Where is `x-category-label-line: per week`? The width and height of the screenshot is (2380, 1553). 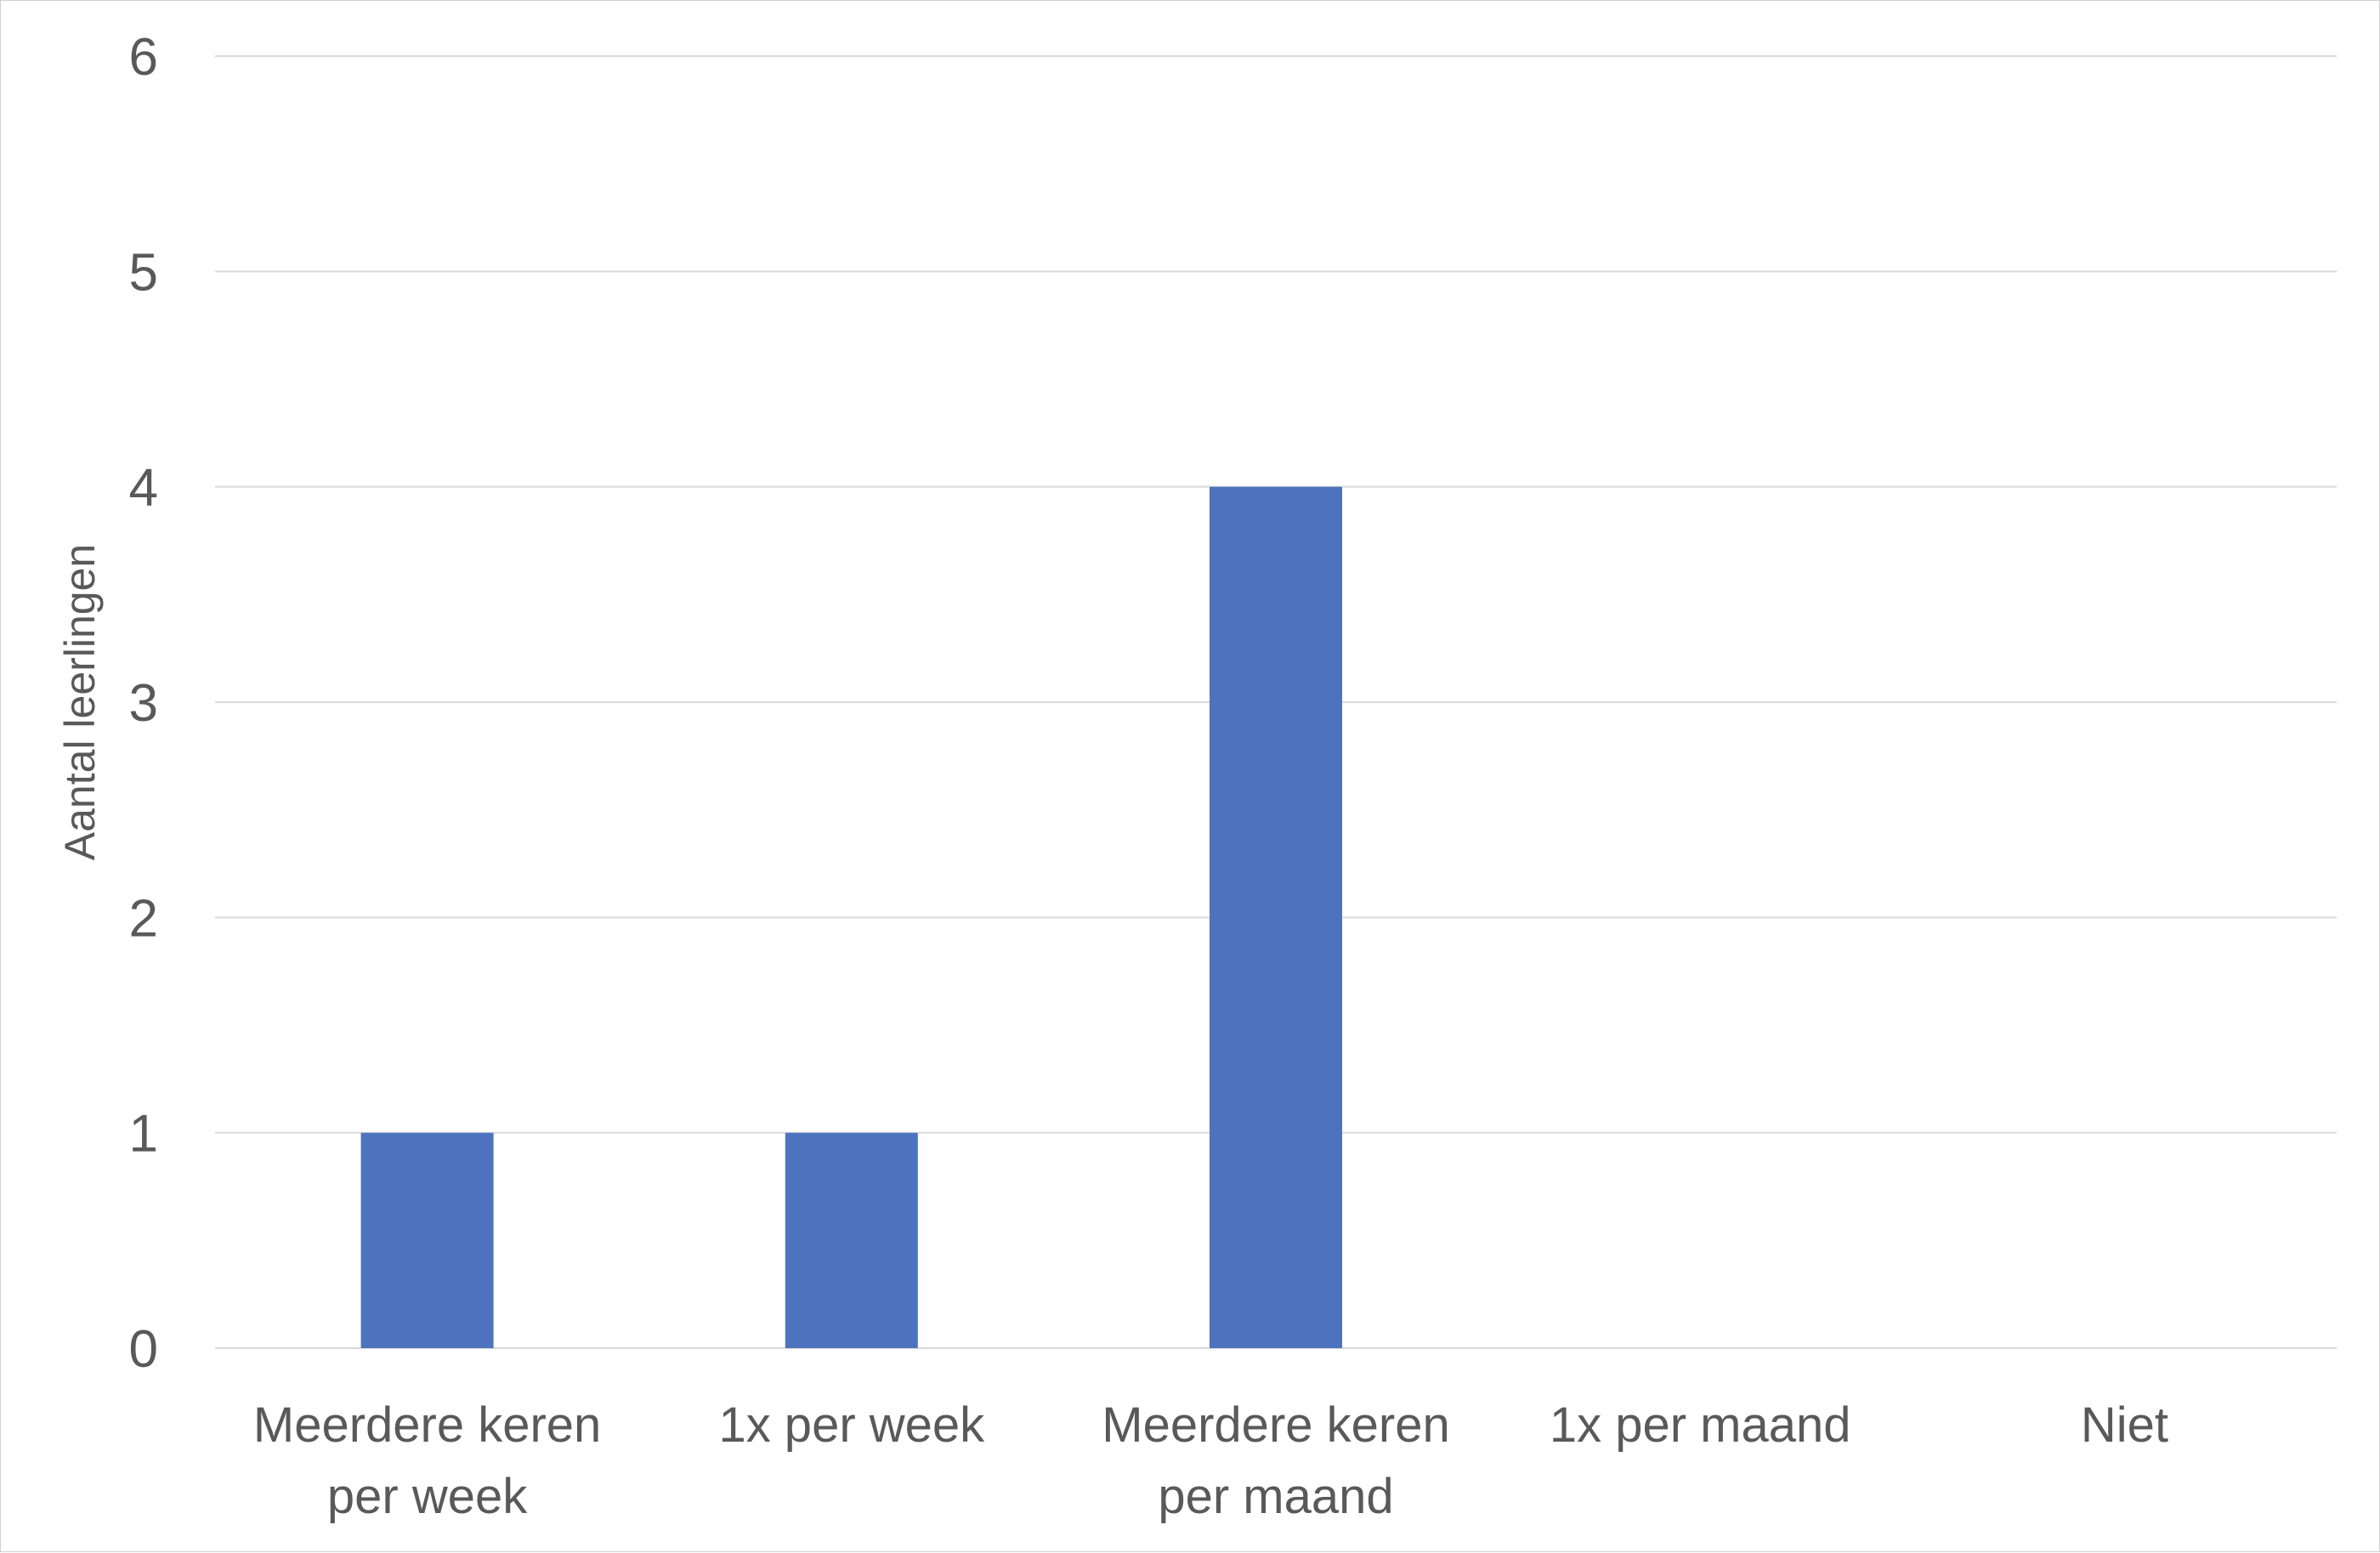
x-category-label-line: per week is located at coordinates (427, 1496).